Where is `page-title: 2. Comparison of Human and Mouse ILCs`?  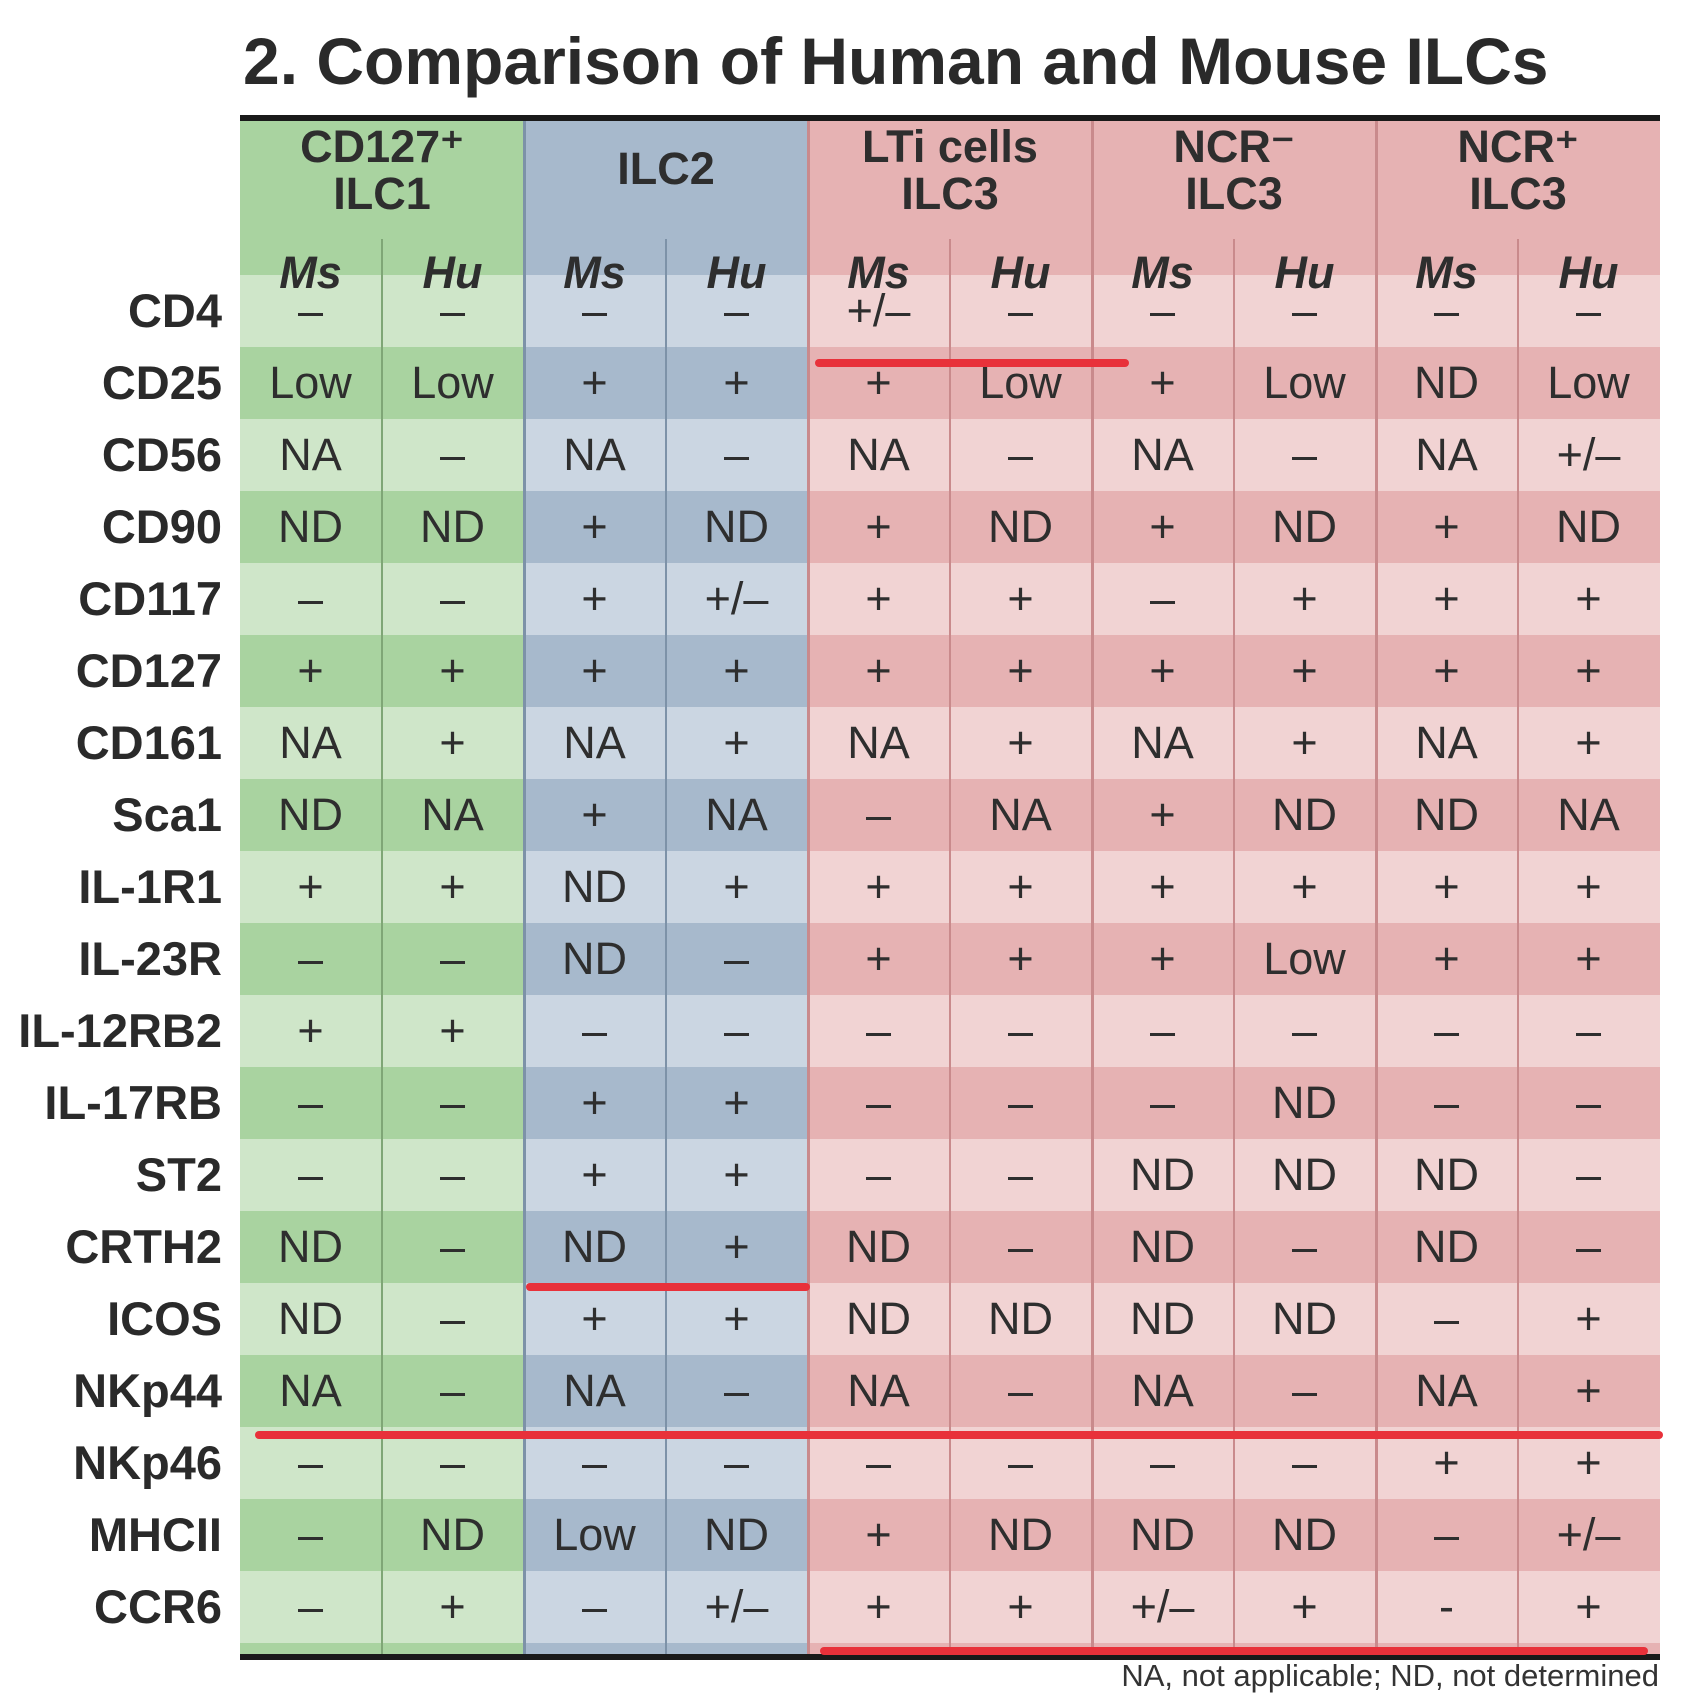
page-title: 2. Comparison of Human and Mouse ILCs is located at coordinates (896, 61).